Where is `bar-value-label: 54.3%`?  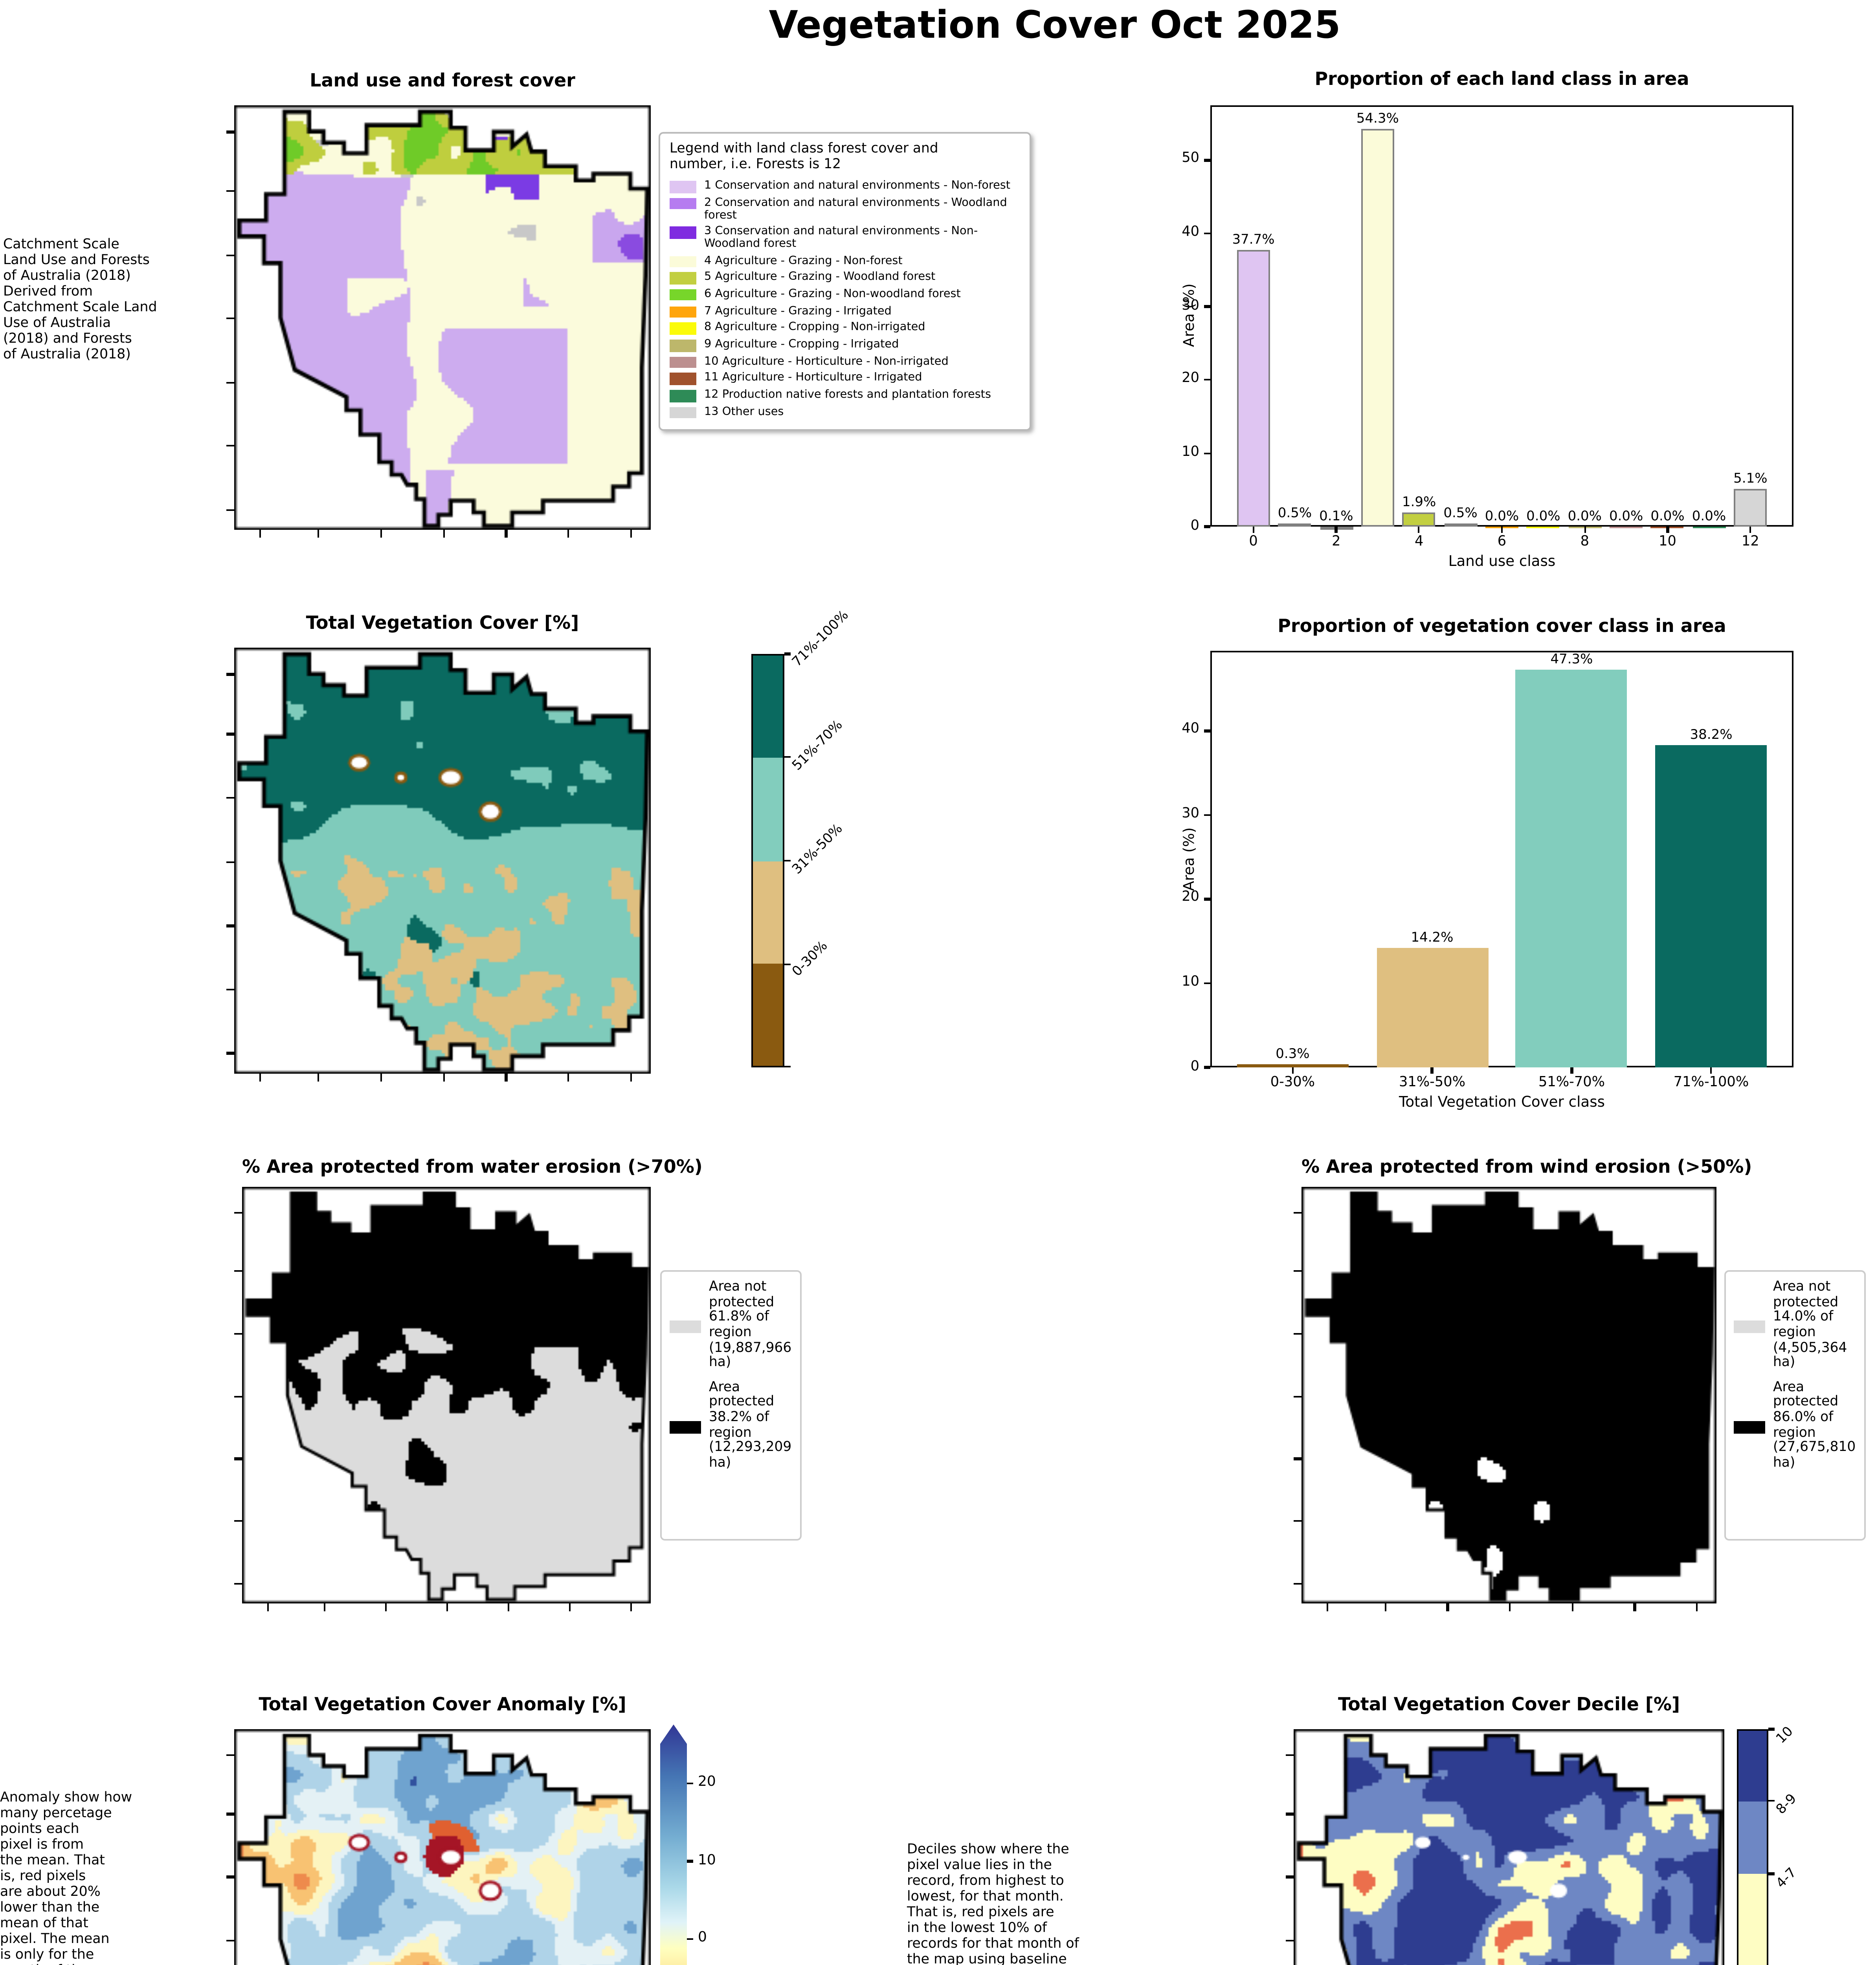 bar-value-label: 54.3% is located at coordinates (1377, 119).